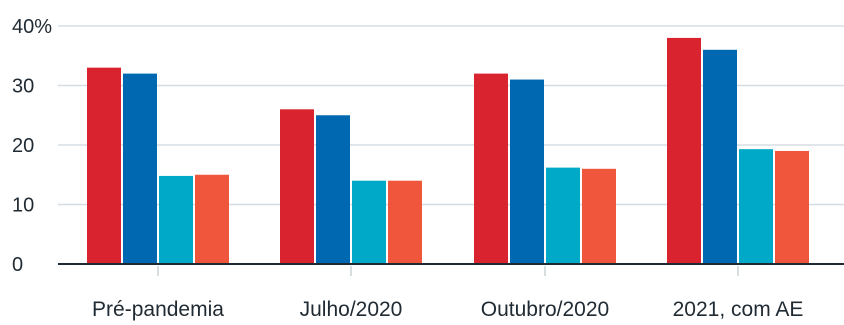 The height and width of the screenshot is (325, 844). Describe the element at coordinates (351, 309) in the screenshot. I see `x-tick-label: Julho/2020` at that location.